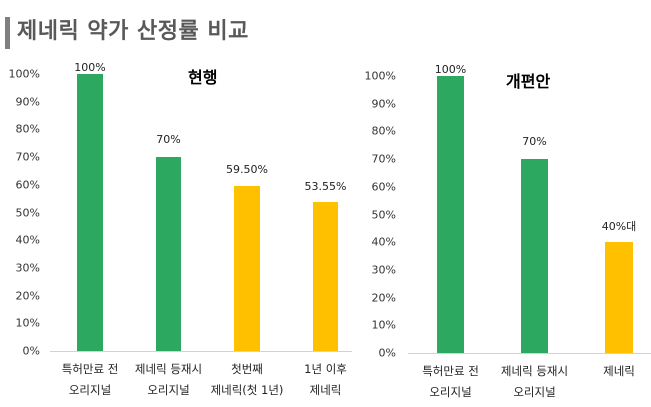 This screenshot has width=651, height=407. Describe the element at coordinates (247, 169) in the screenshot. I see `bar-value-label: 59.50%` at that location.